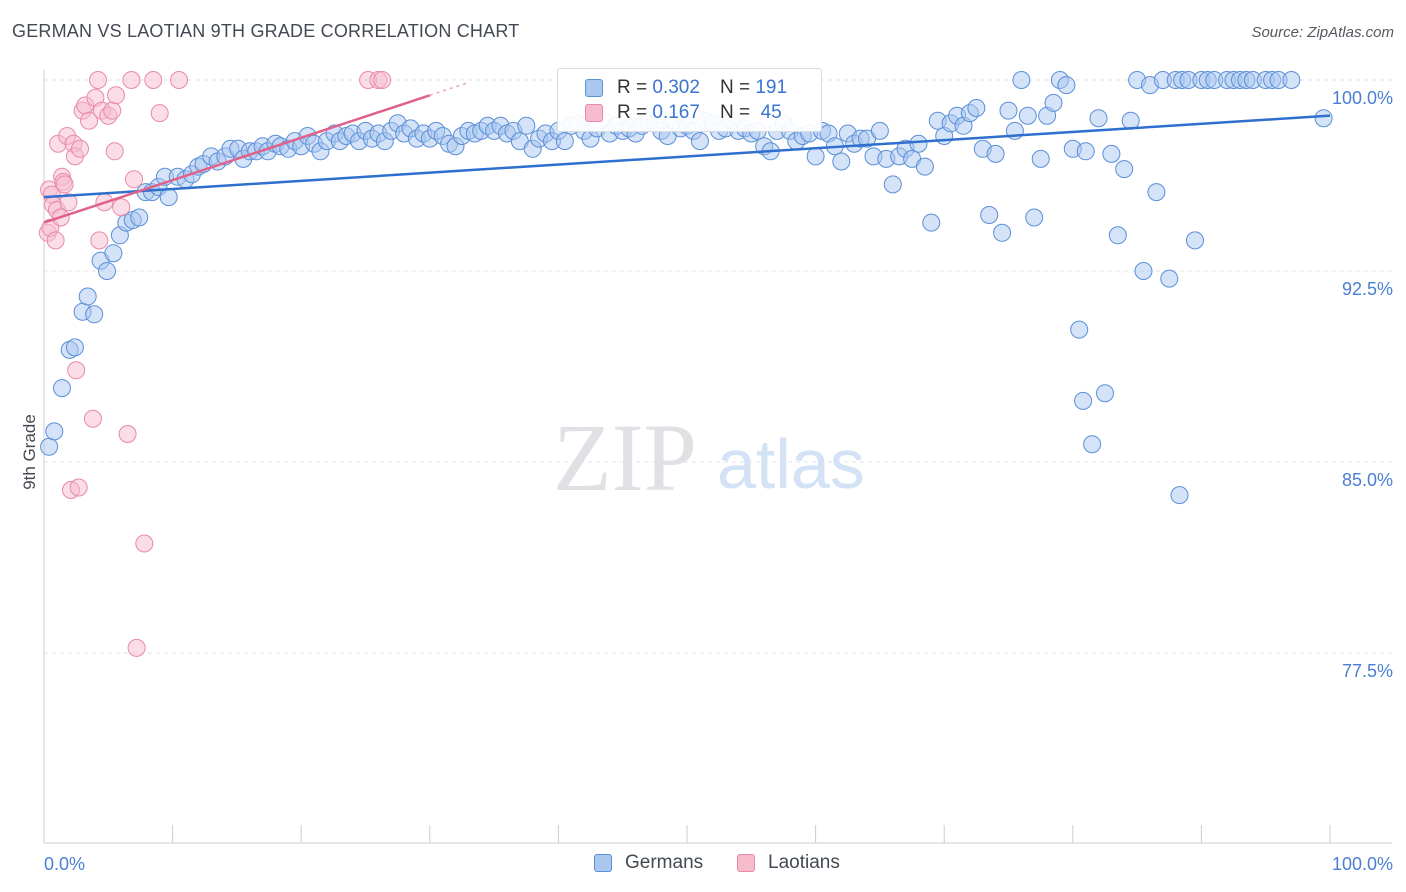 This screenshot has height=892, width=1406. I want to click on stats-legend: R = 0.302 N = 191 R = 0.167 N = 45, so click(689, 100).